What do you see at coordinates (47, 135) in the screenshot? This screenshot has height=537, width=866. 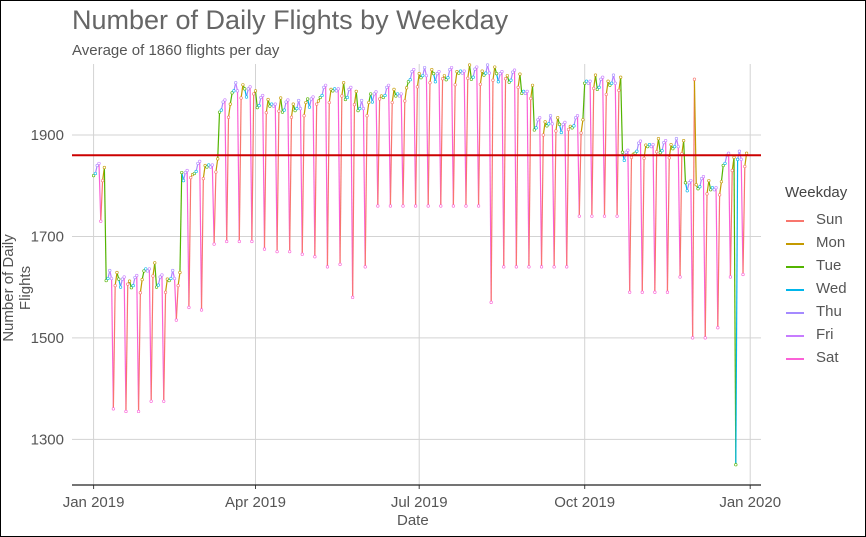 I see `y-tick-label: 1900` at bounding box center [47, 135].